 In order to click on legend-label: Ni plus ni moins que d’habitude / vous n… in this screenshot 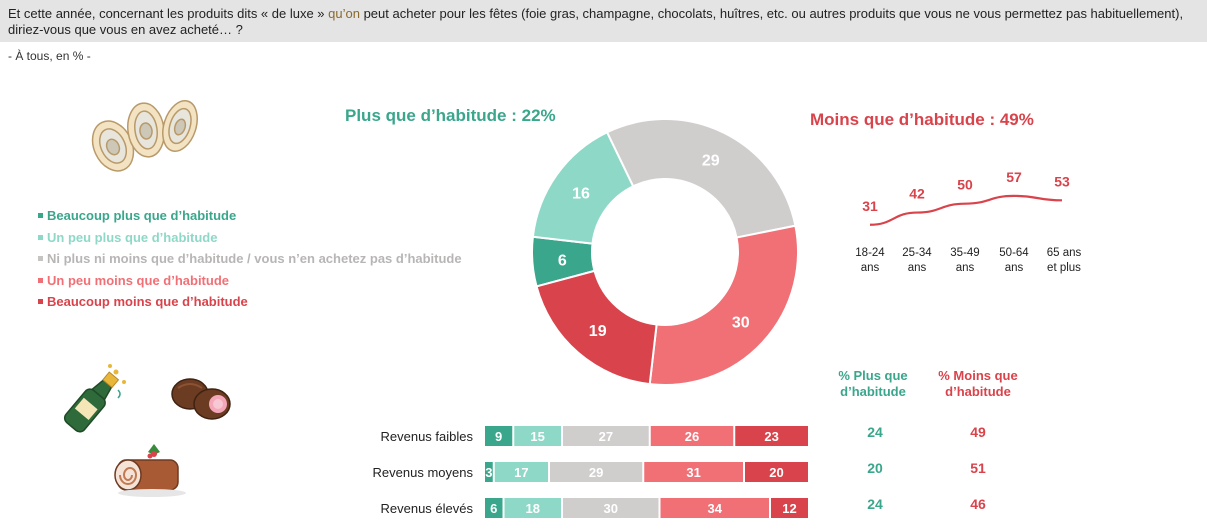, I will do `click(254, 258)`.